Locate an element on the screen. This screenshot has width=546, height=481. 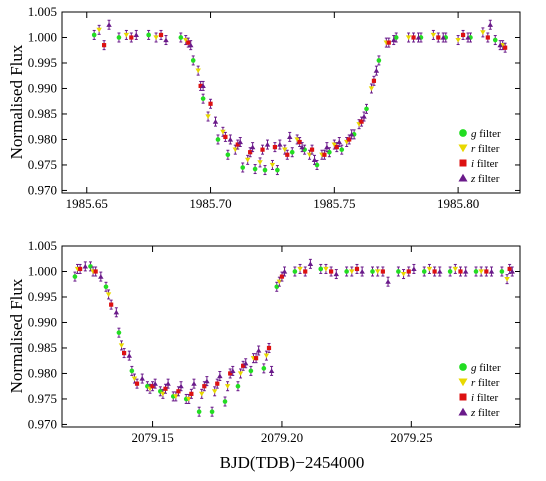
top-xtick-label: 1985.70 is located at coordinates (210, 203).